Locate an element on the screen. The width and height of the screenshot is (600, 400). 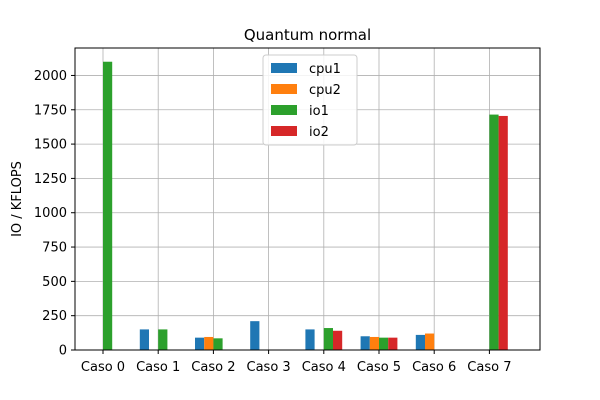
x-tick-label: Caso 2 is located at coordinates (213, 367).